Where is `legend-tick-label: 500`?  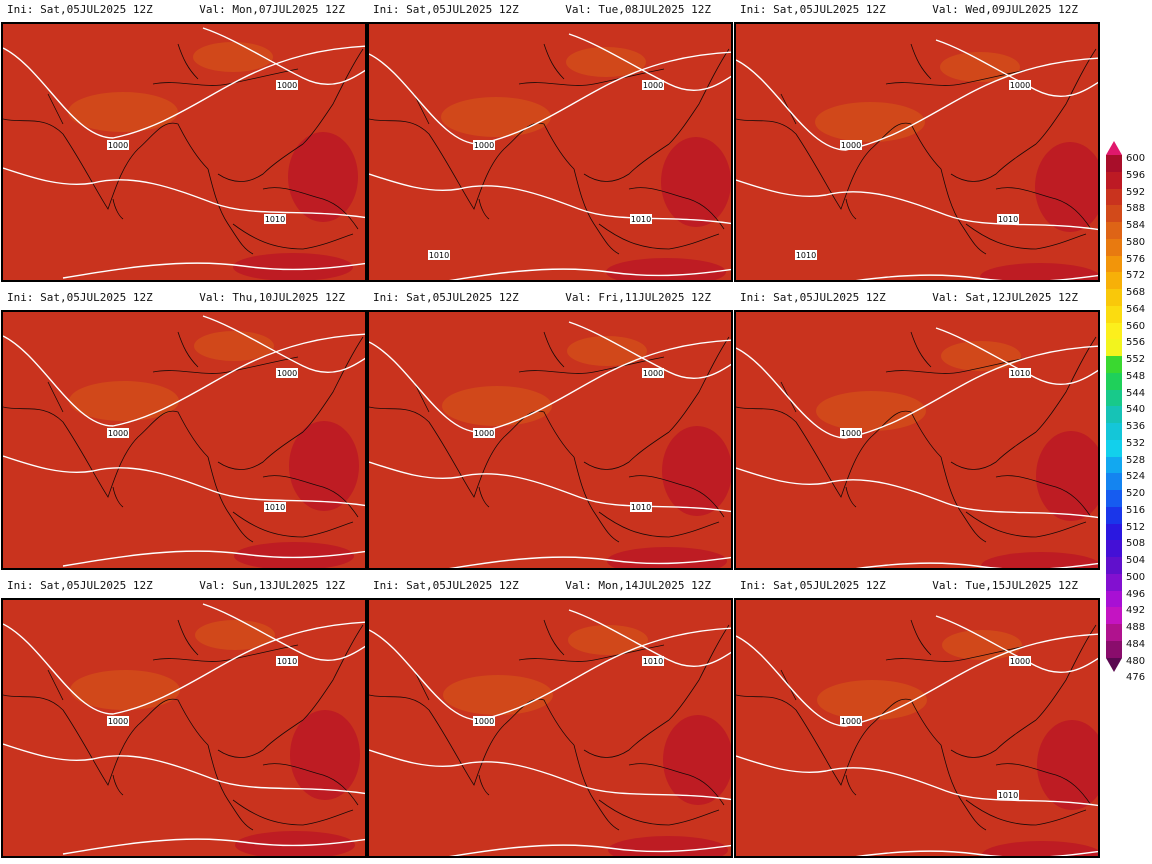 legend-tick-label: 500 is located at coordinates (1136, 577).